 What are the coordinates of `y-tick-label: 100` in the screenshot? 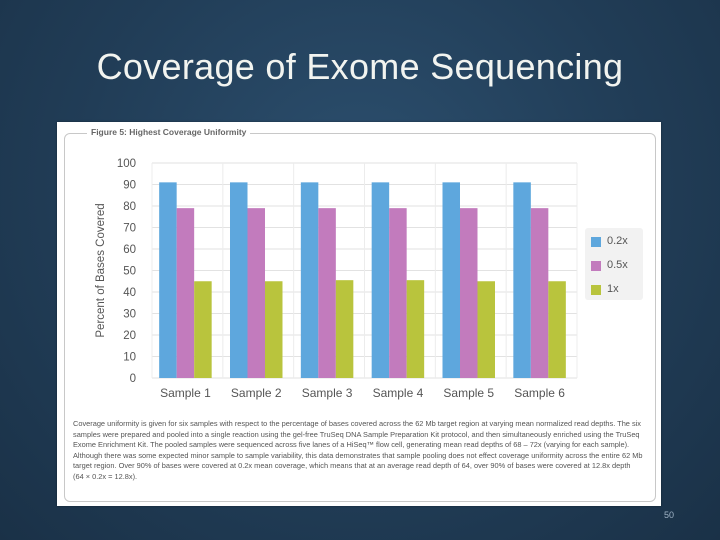 It's located at (126, 164).